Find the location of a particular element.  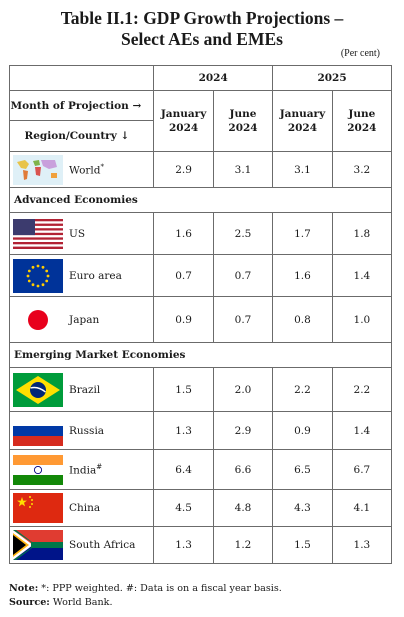

japan-flag-icon is located at coordinates (38, 319).